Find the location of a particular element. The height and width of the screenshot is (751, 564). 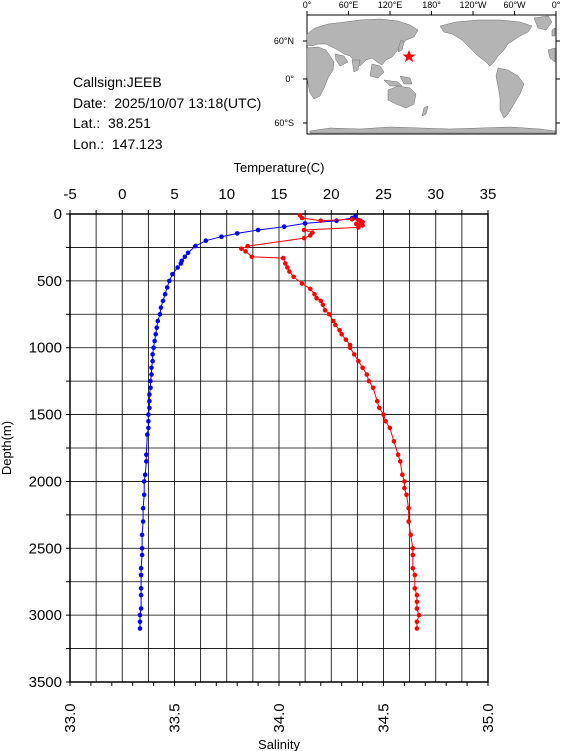

land-greenland is located at coordinates (543, 23).